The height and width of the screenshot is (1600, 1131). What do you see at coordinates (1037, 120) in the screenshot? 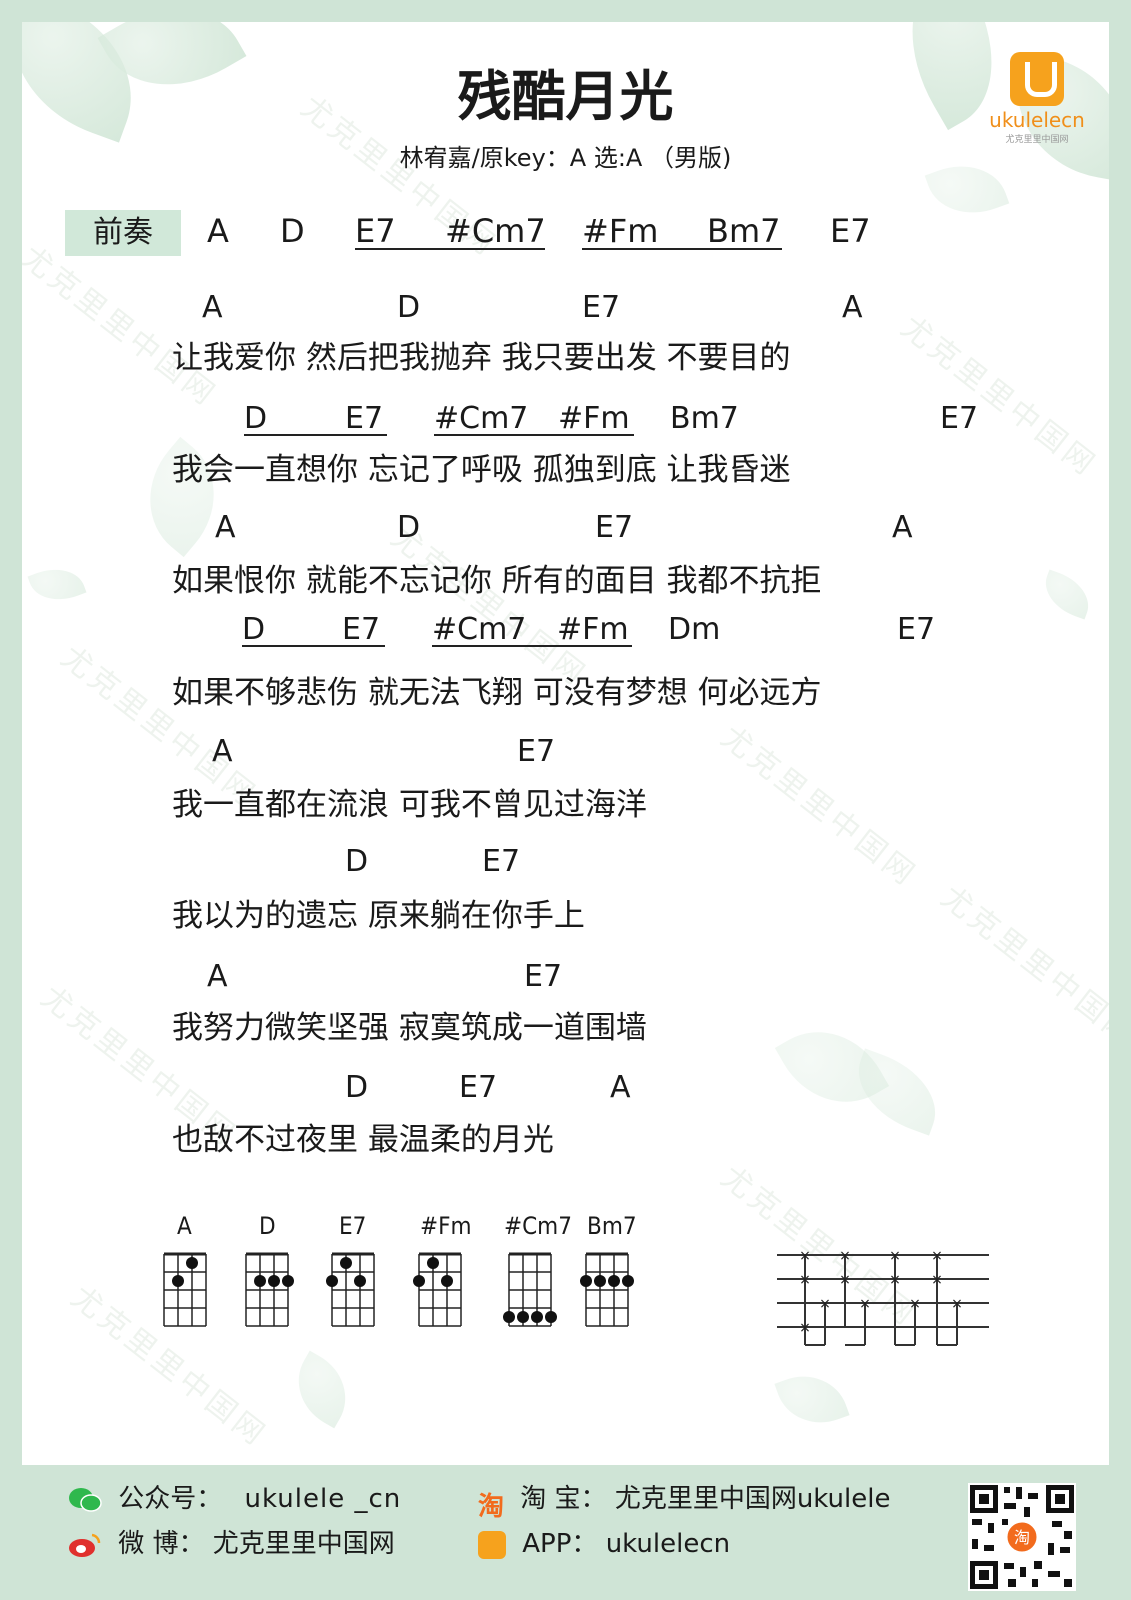
I see `logo-text: ukulelecn` at bounding box center [1037, 120].